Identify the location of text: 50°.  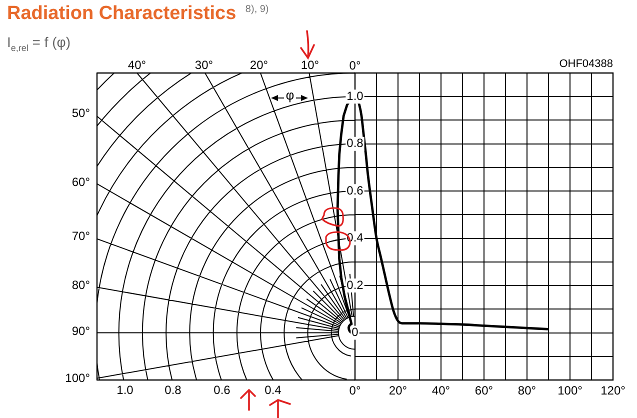
(81, 113).